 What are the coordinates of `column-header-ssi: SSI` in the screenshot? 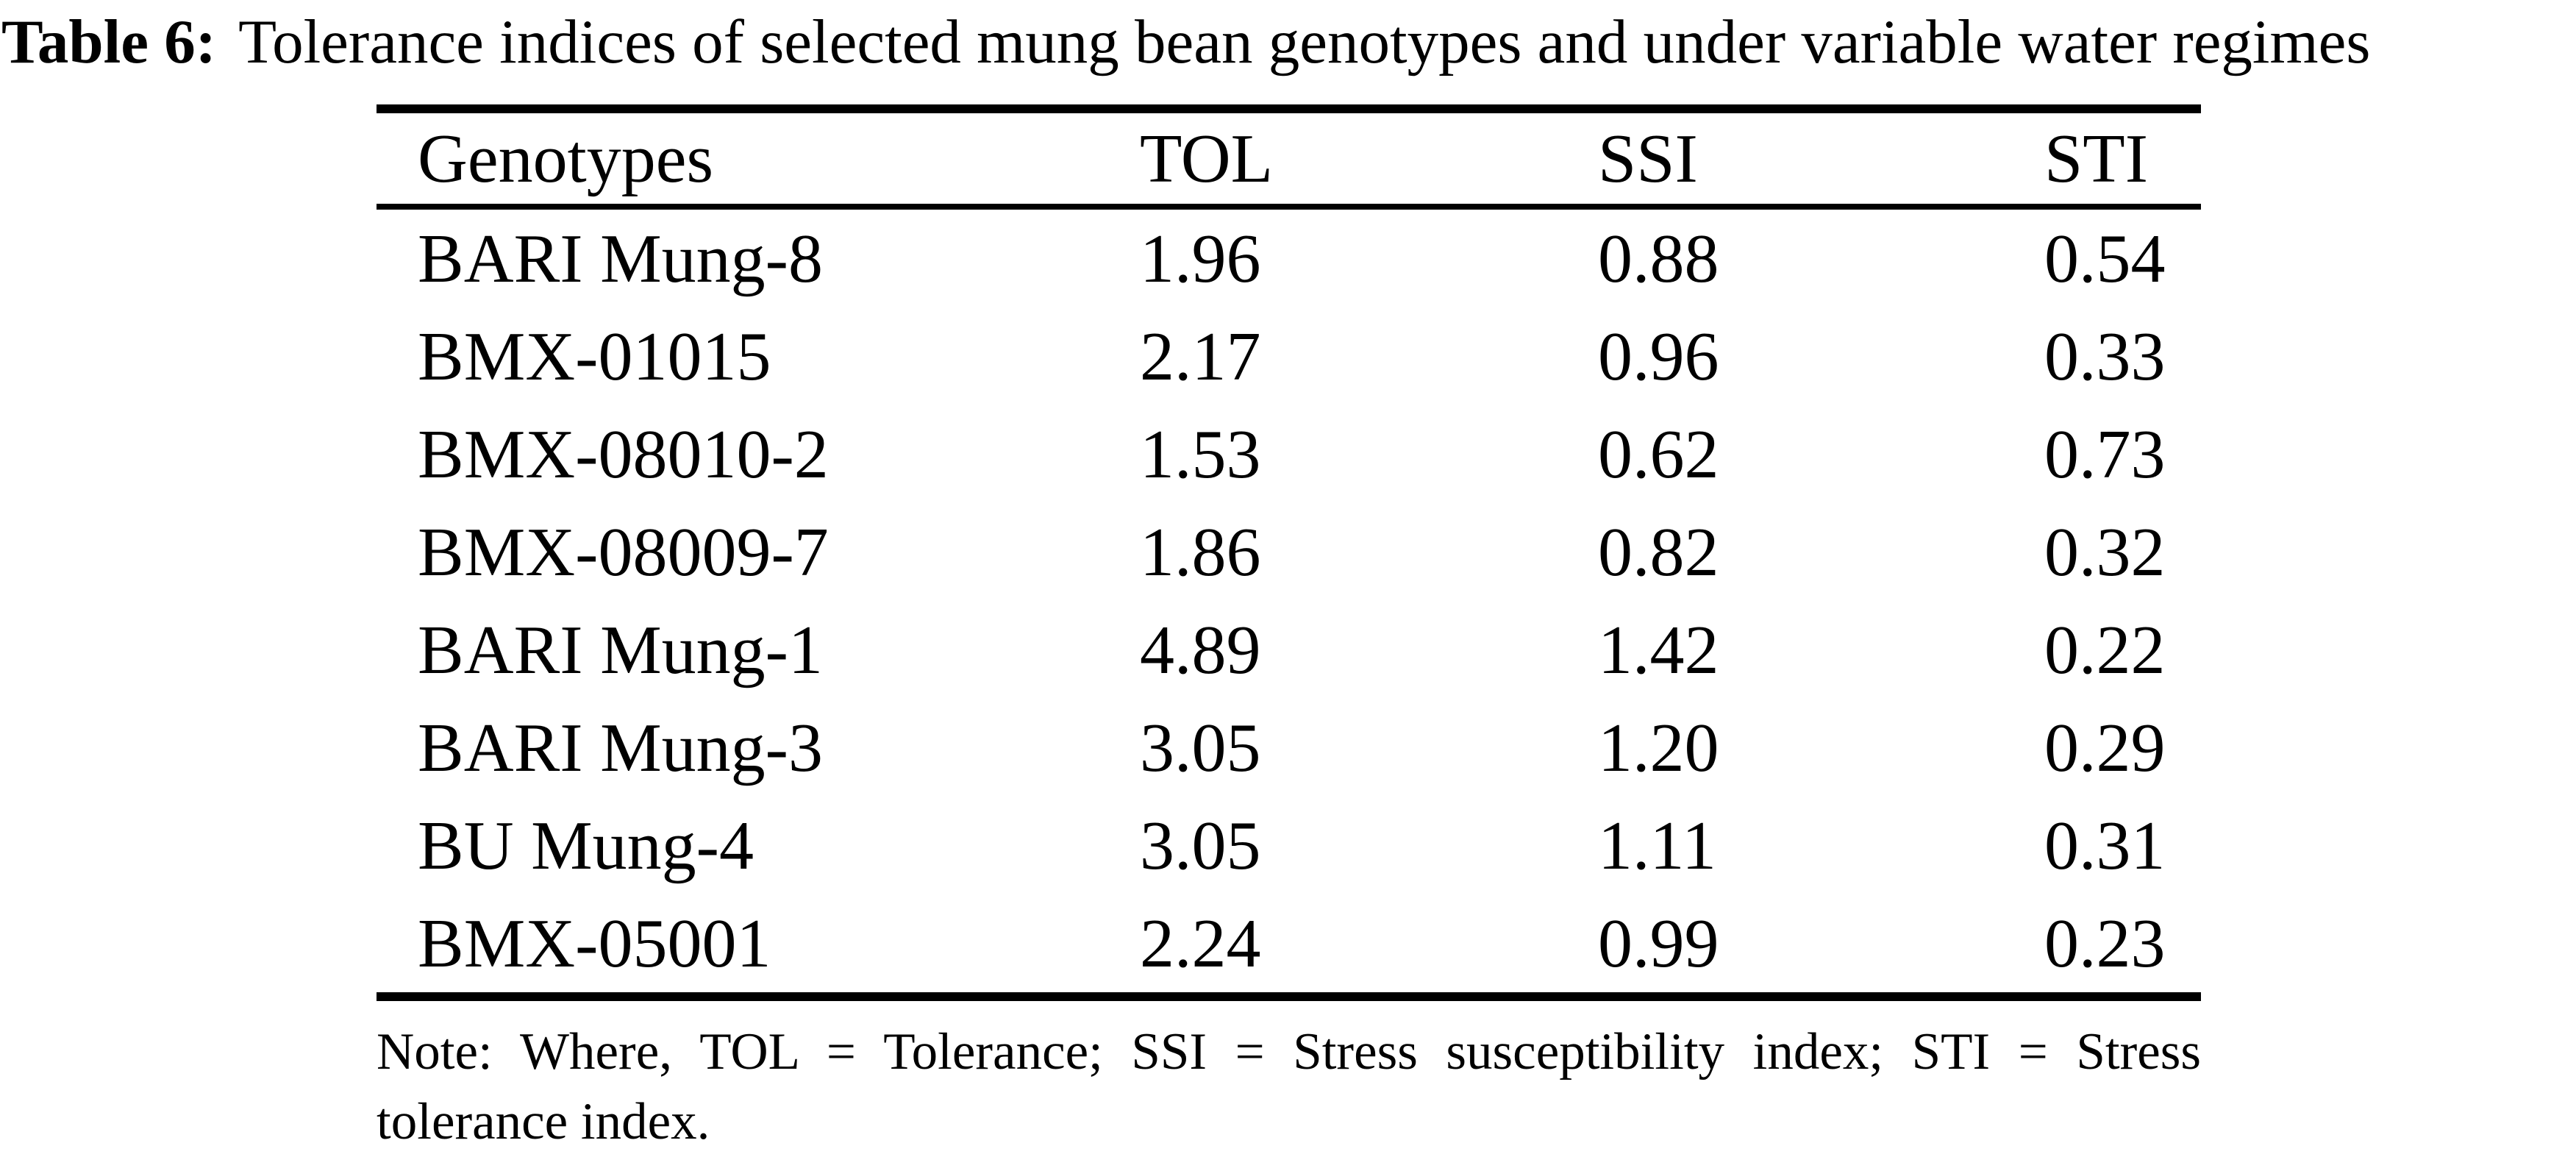 It's located at (1648, 158).